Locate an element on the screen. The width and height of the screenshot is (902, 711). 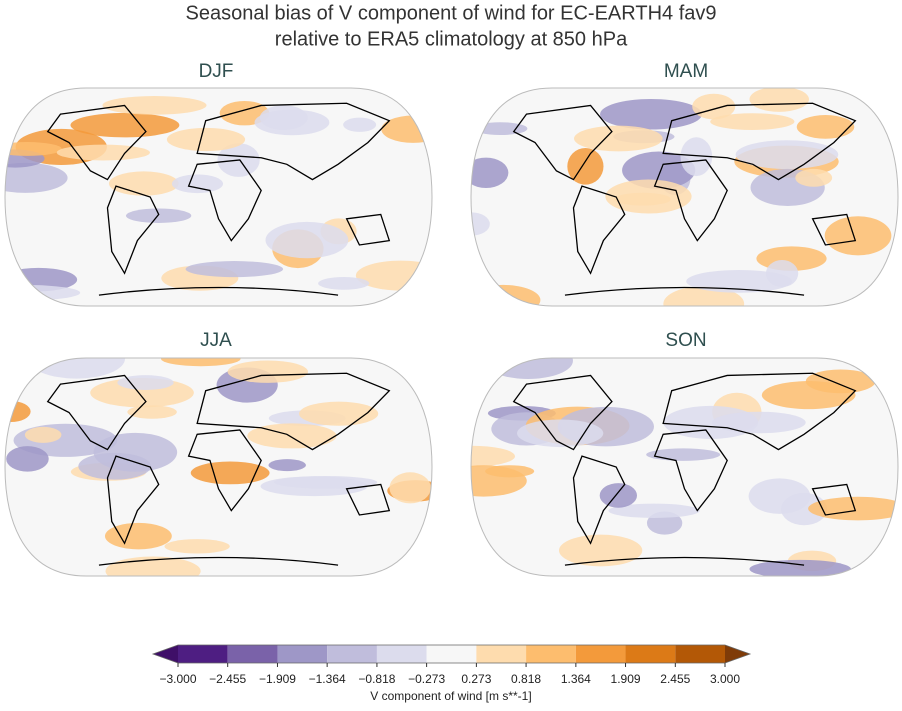
colorbar-tick-label: 2.455 is located at coordinates (675, 679).